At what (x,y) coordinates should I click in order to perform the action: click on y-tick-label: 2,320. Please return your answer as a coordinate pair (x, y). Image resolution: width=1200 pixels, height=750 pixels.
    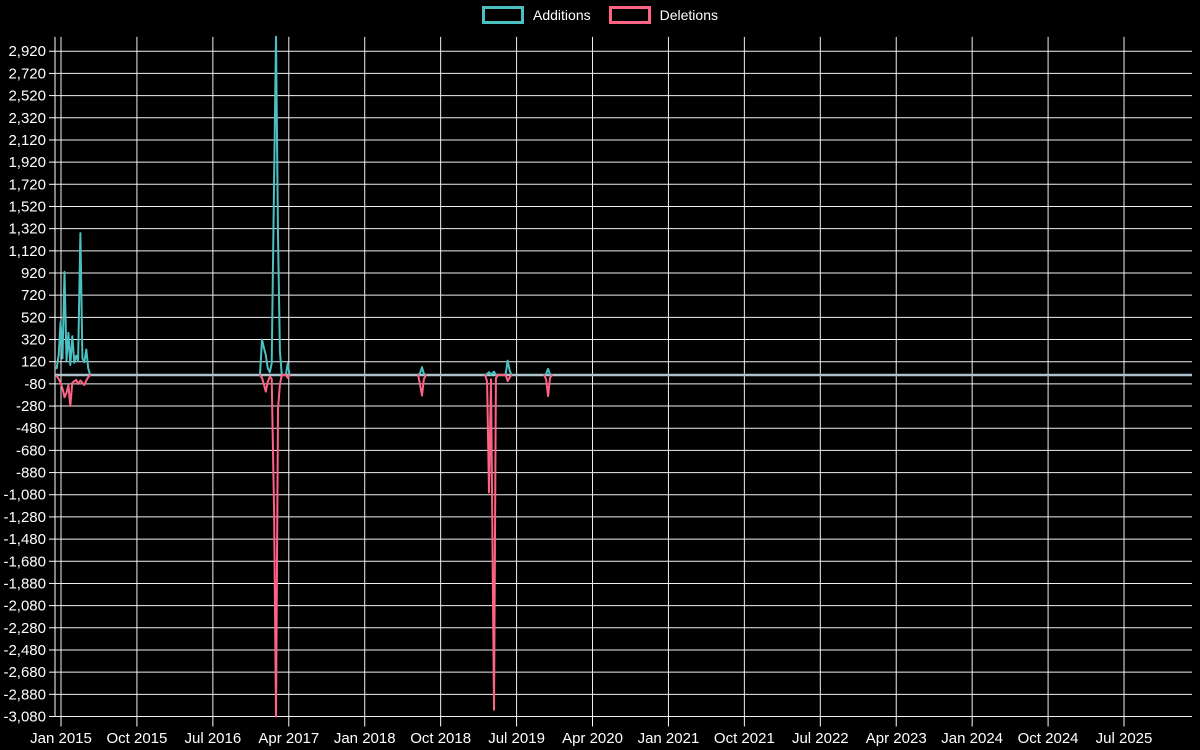
    Looking at the image, I should click on (27, 118).